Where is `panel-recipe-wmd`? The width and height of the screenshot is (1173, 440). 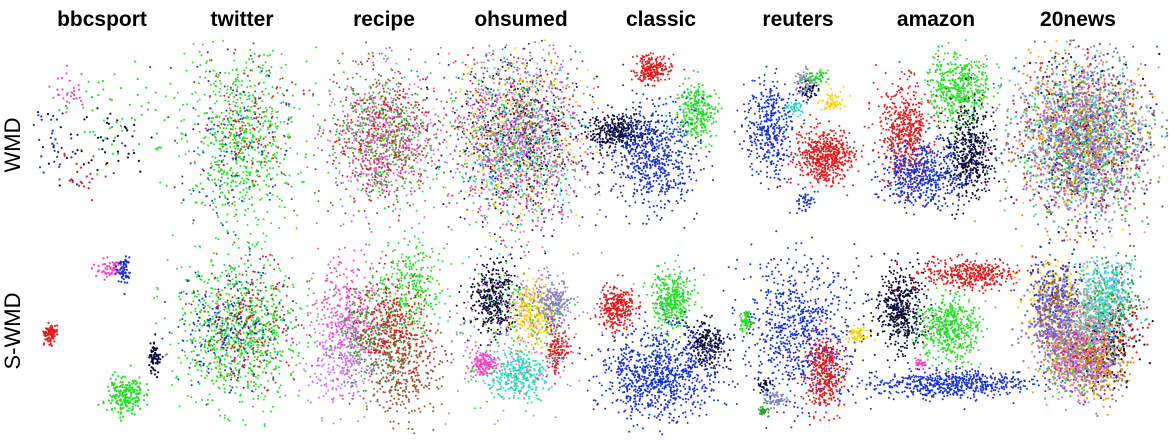
panel-recipe-wmd is located at coordinates (381, 152).